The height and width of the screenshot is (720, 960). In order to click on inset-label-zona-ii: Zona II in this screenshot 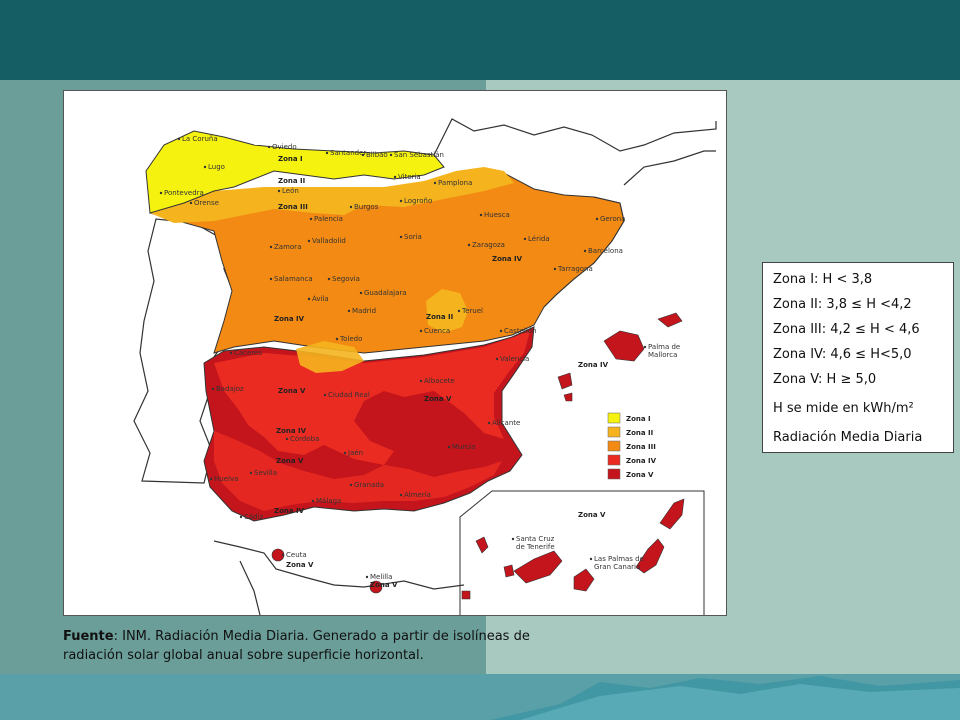, I will do `click(639, 433)`.